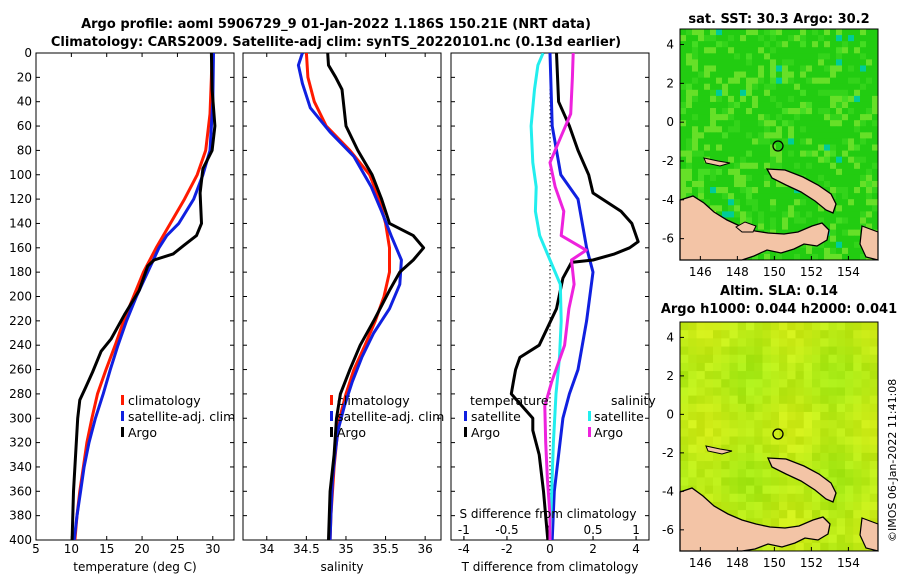 This screenshot has width=900, height=580. Describe the element at coordinates (24, 150) in the screenshot. I see `y-tick-label: 80` at that location.